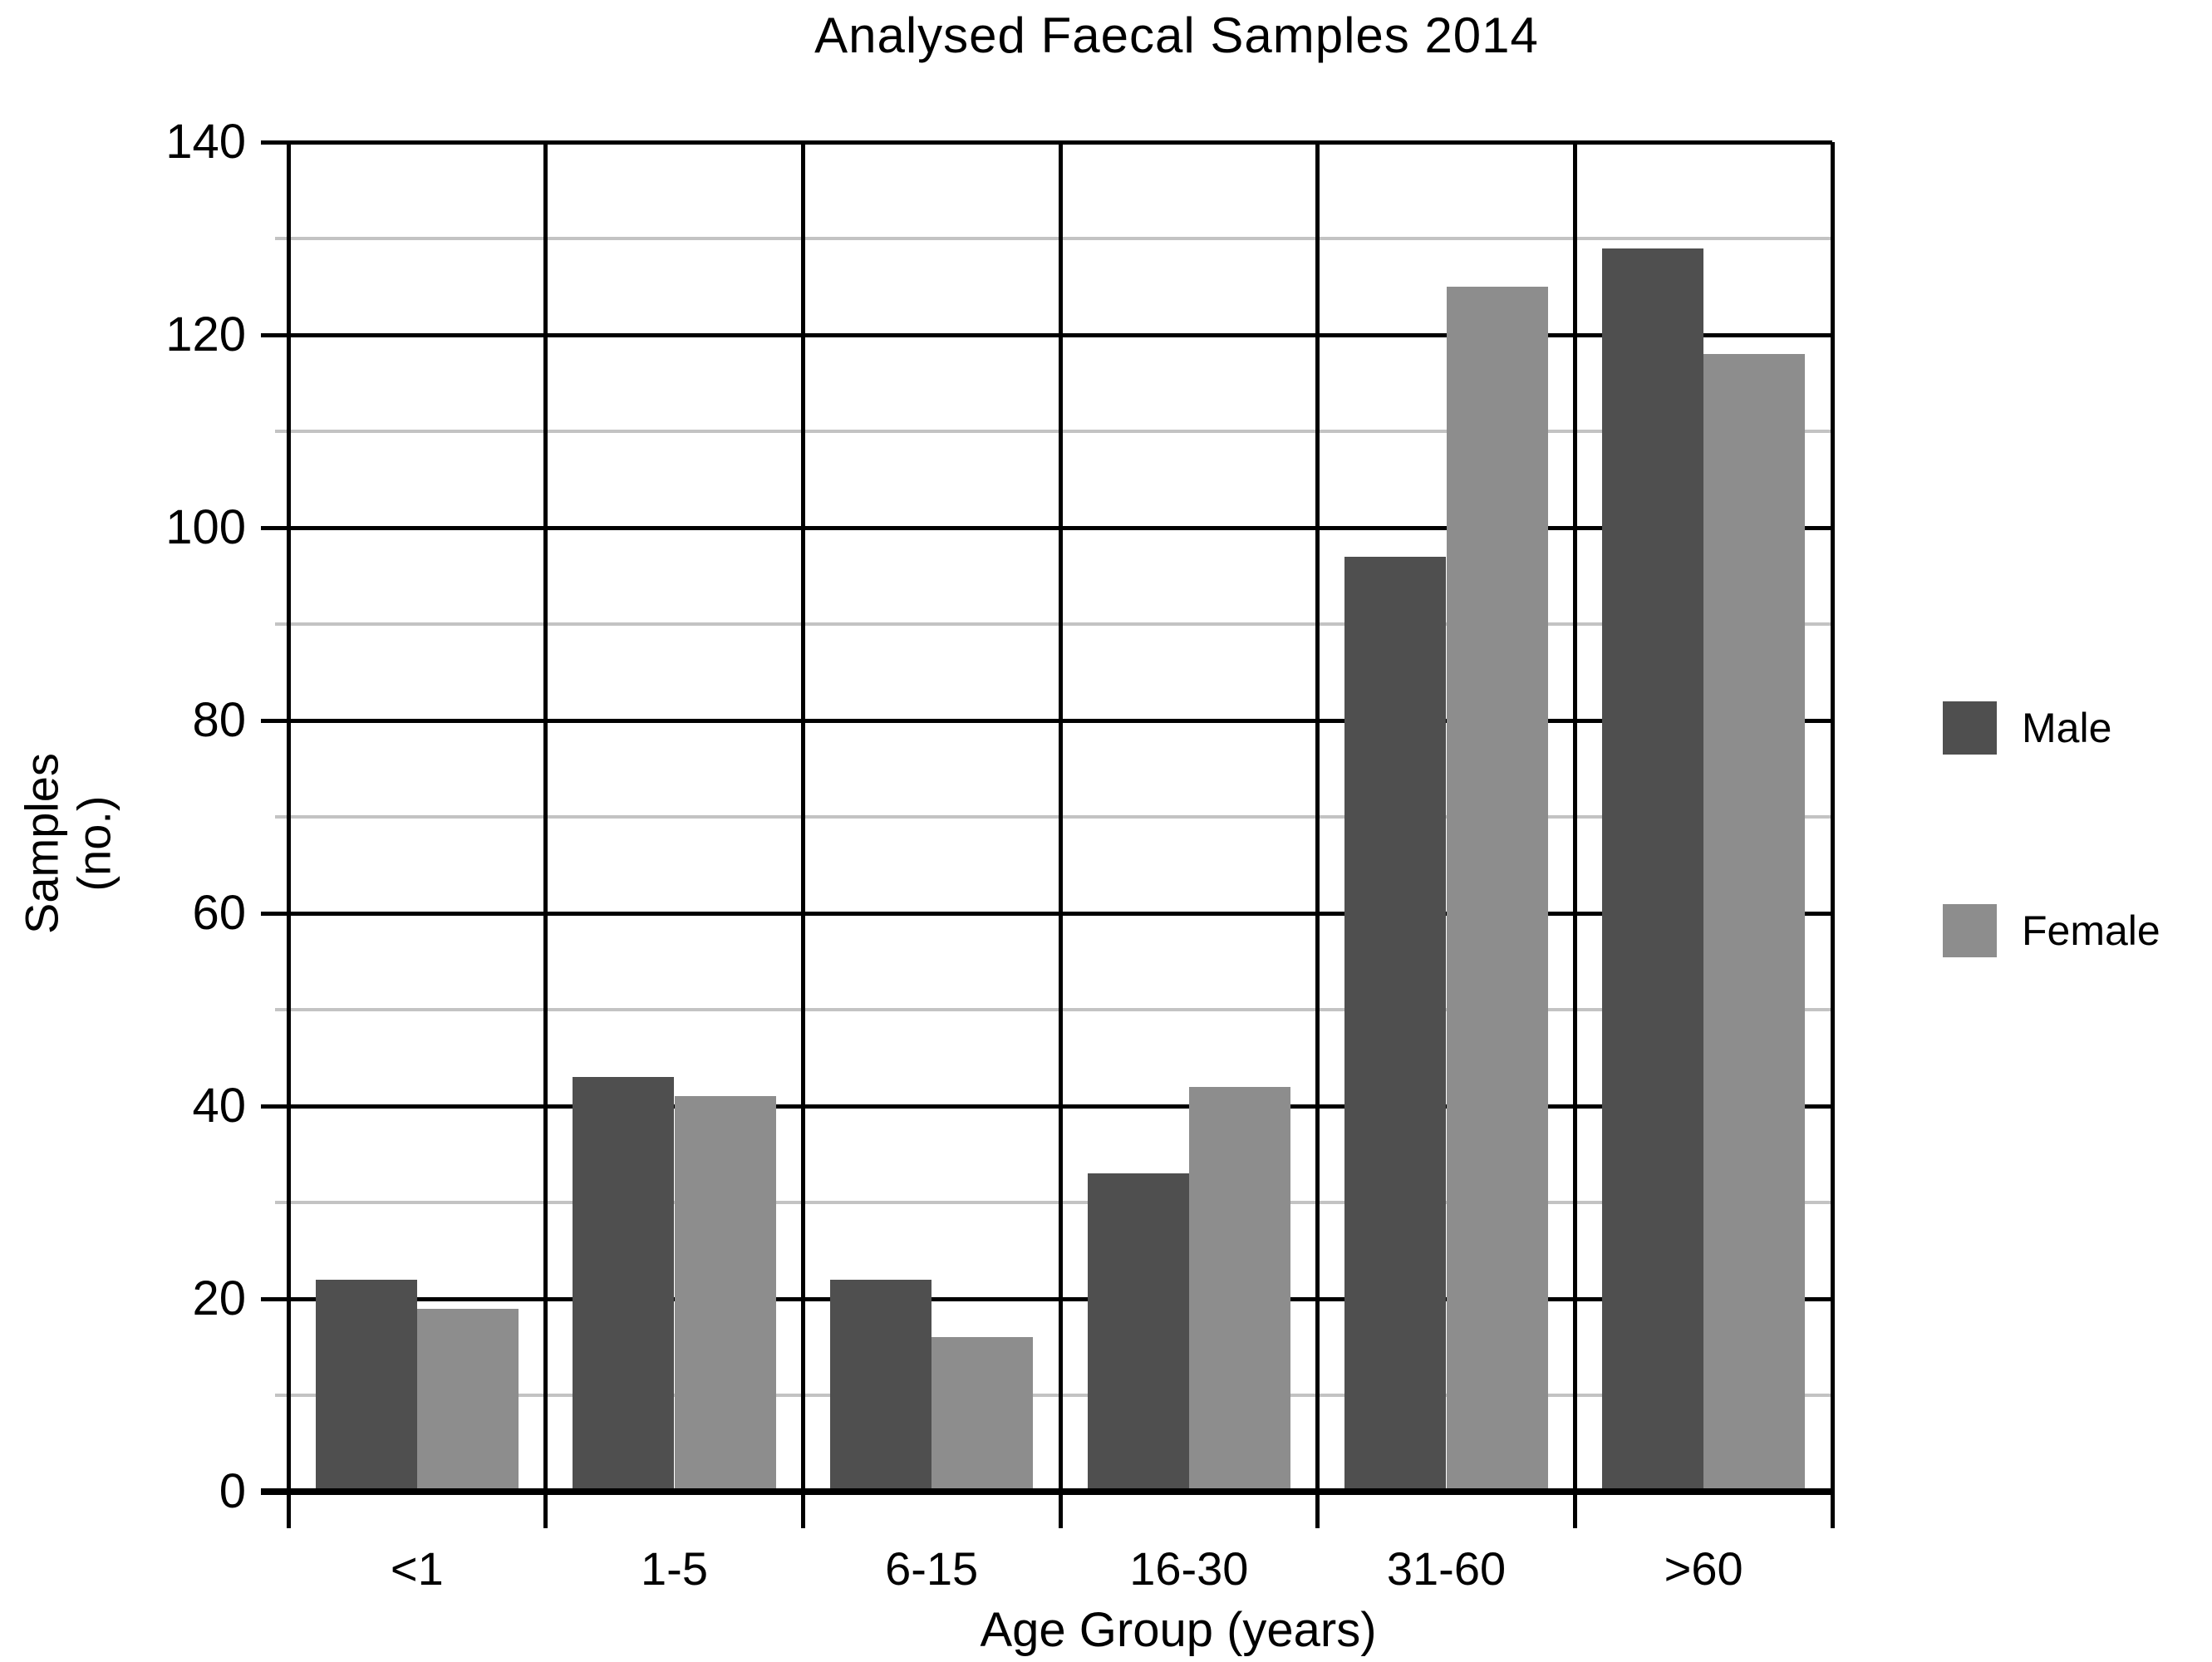 Image resolution: width=2212 pixels, height=1662 pixels. I want to click on y-tick-label-0: 0, so click(233, 1491).